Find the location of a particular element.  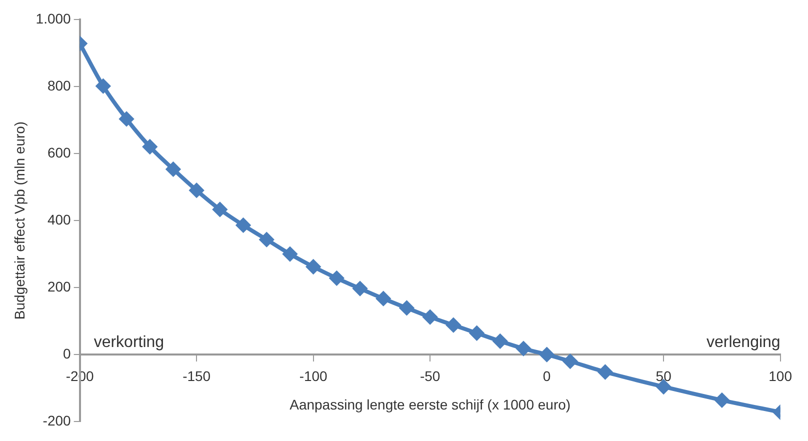

x-tick-label: -50 is located at coordinates (430, 376).